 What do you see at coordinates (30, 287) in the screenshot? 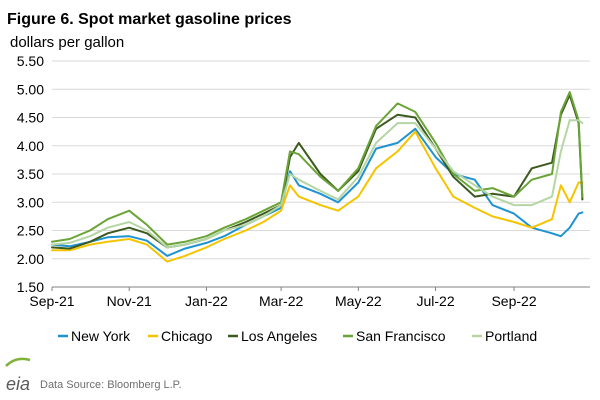
I see `y-tick-label: 1.50` at bounding box center [30, 287].